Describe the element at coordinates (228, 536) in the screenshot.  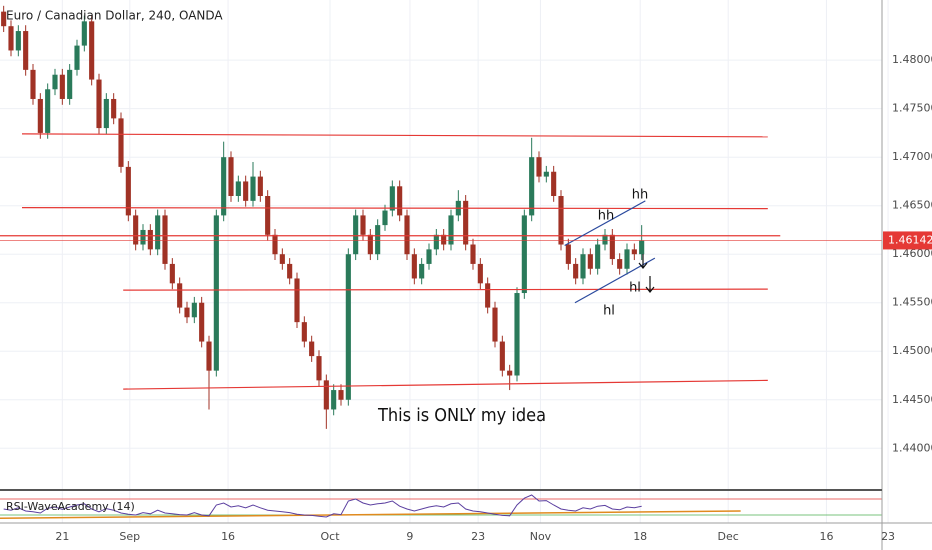
I see `x-tick-label: 16` at that location.